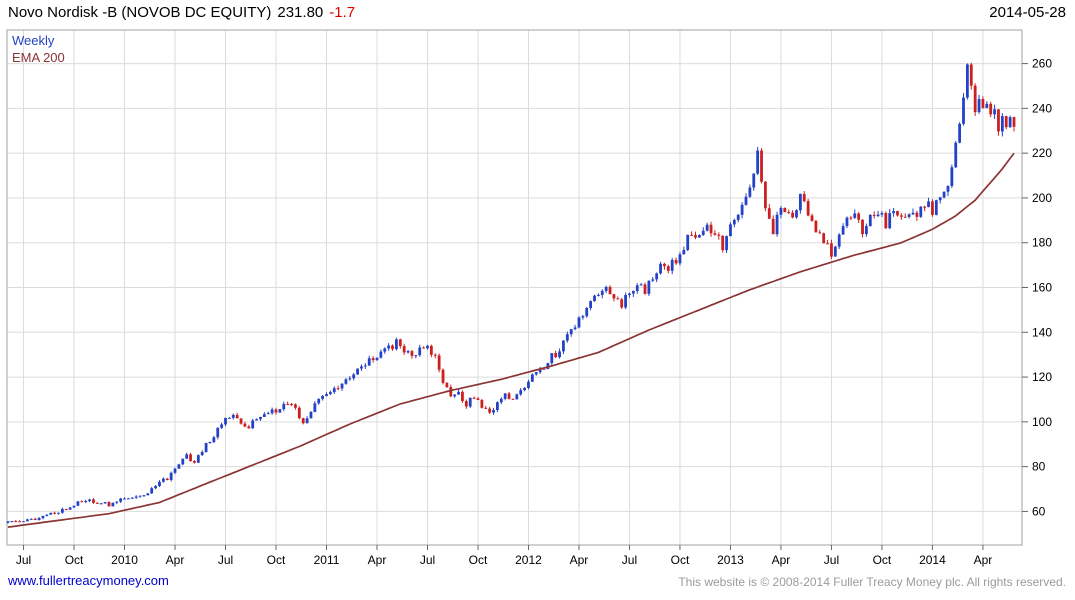 The height and width of the screenshot is (600, 1075). What do you see at coordinates (33, 40) in the screenshot?
I see `legend-series-label: Weekly` at bounding box center [33, 40].